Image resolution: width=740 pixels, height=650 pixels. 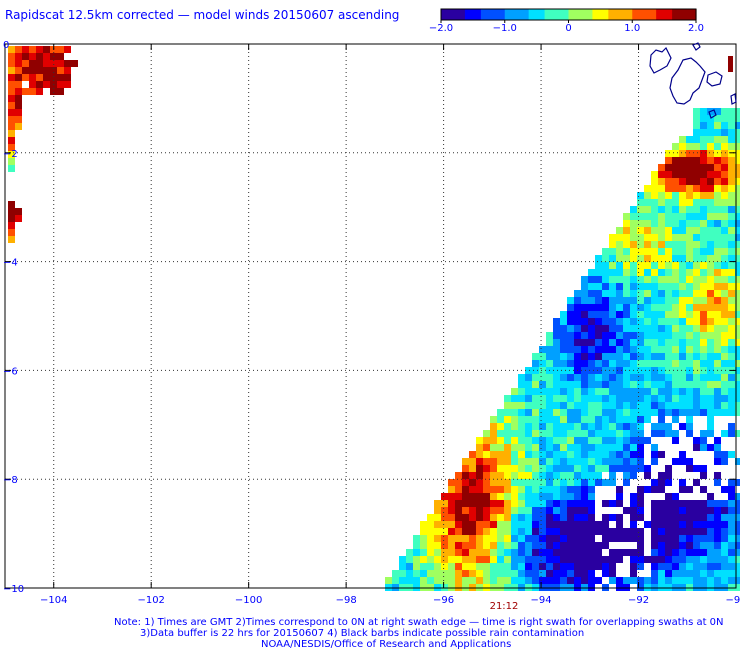 I want to click on x-axis-tick-label: −92, so click(x=638, y=600).